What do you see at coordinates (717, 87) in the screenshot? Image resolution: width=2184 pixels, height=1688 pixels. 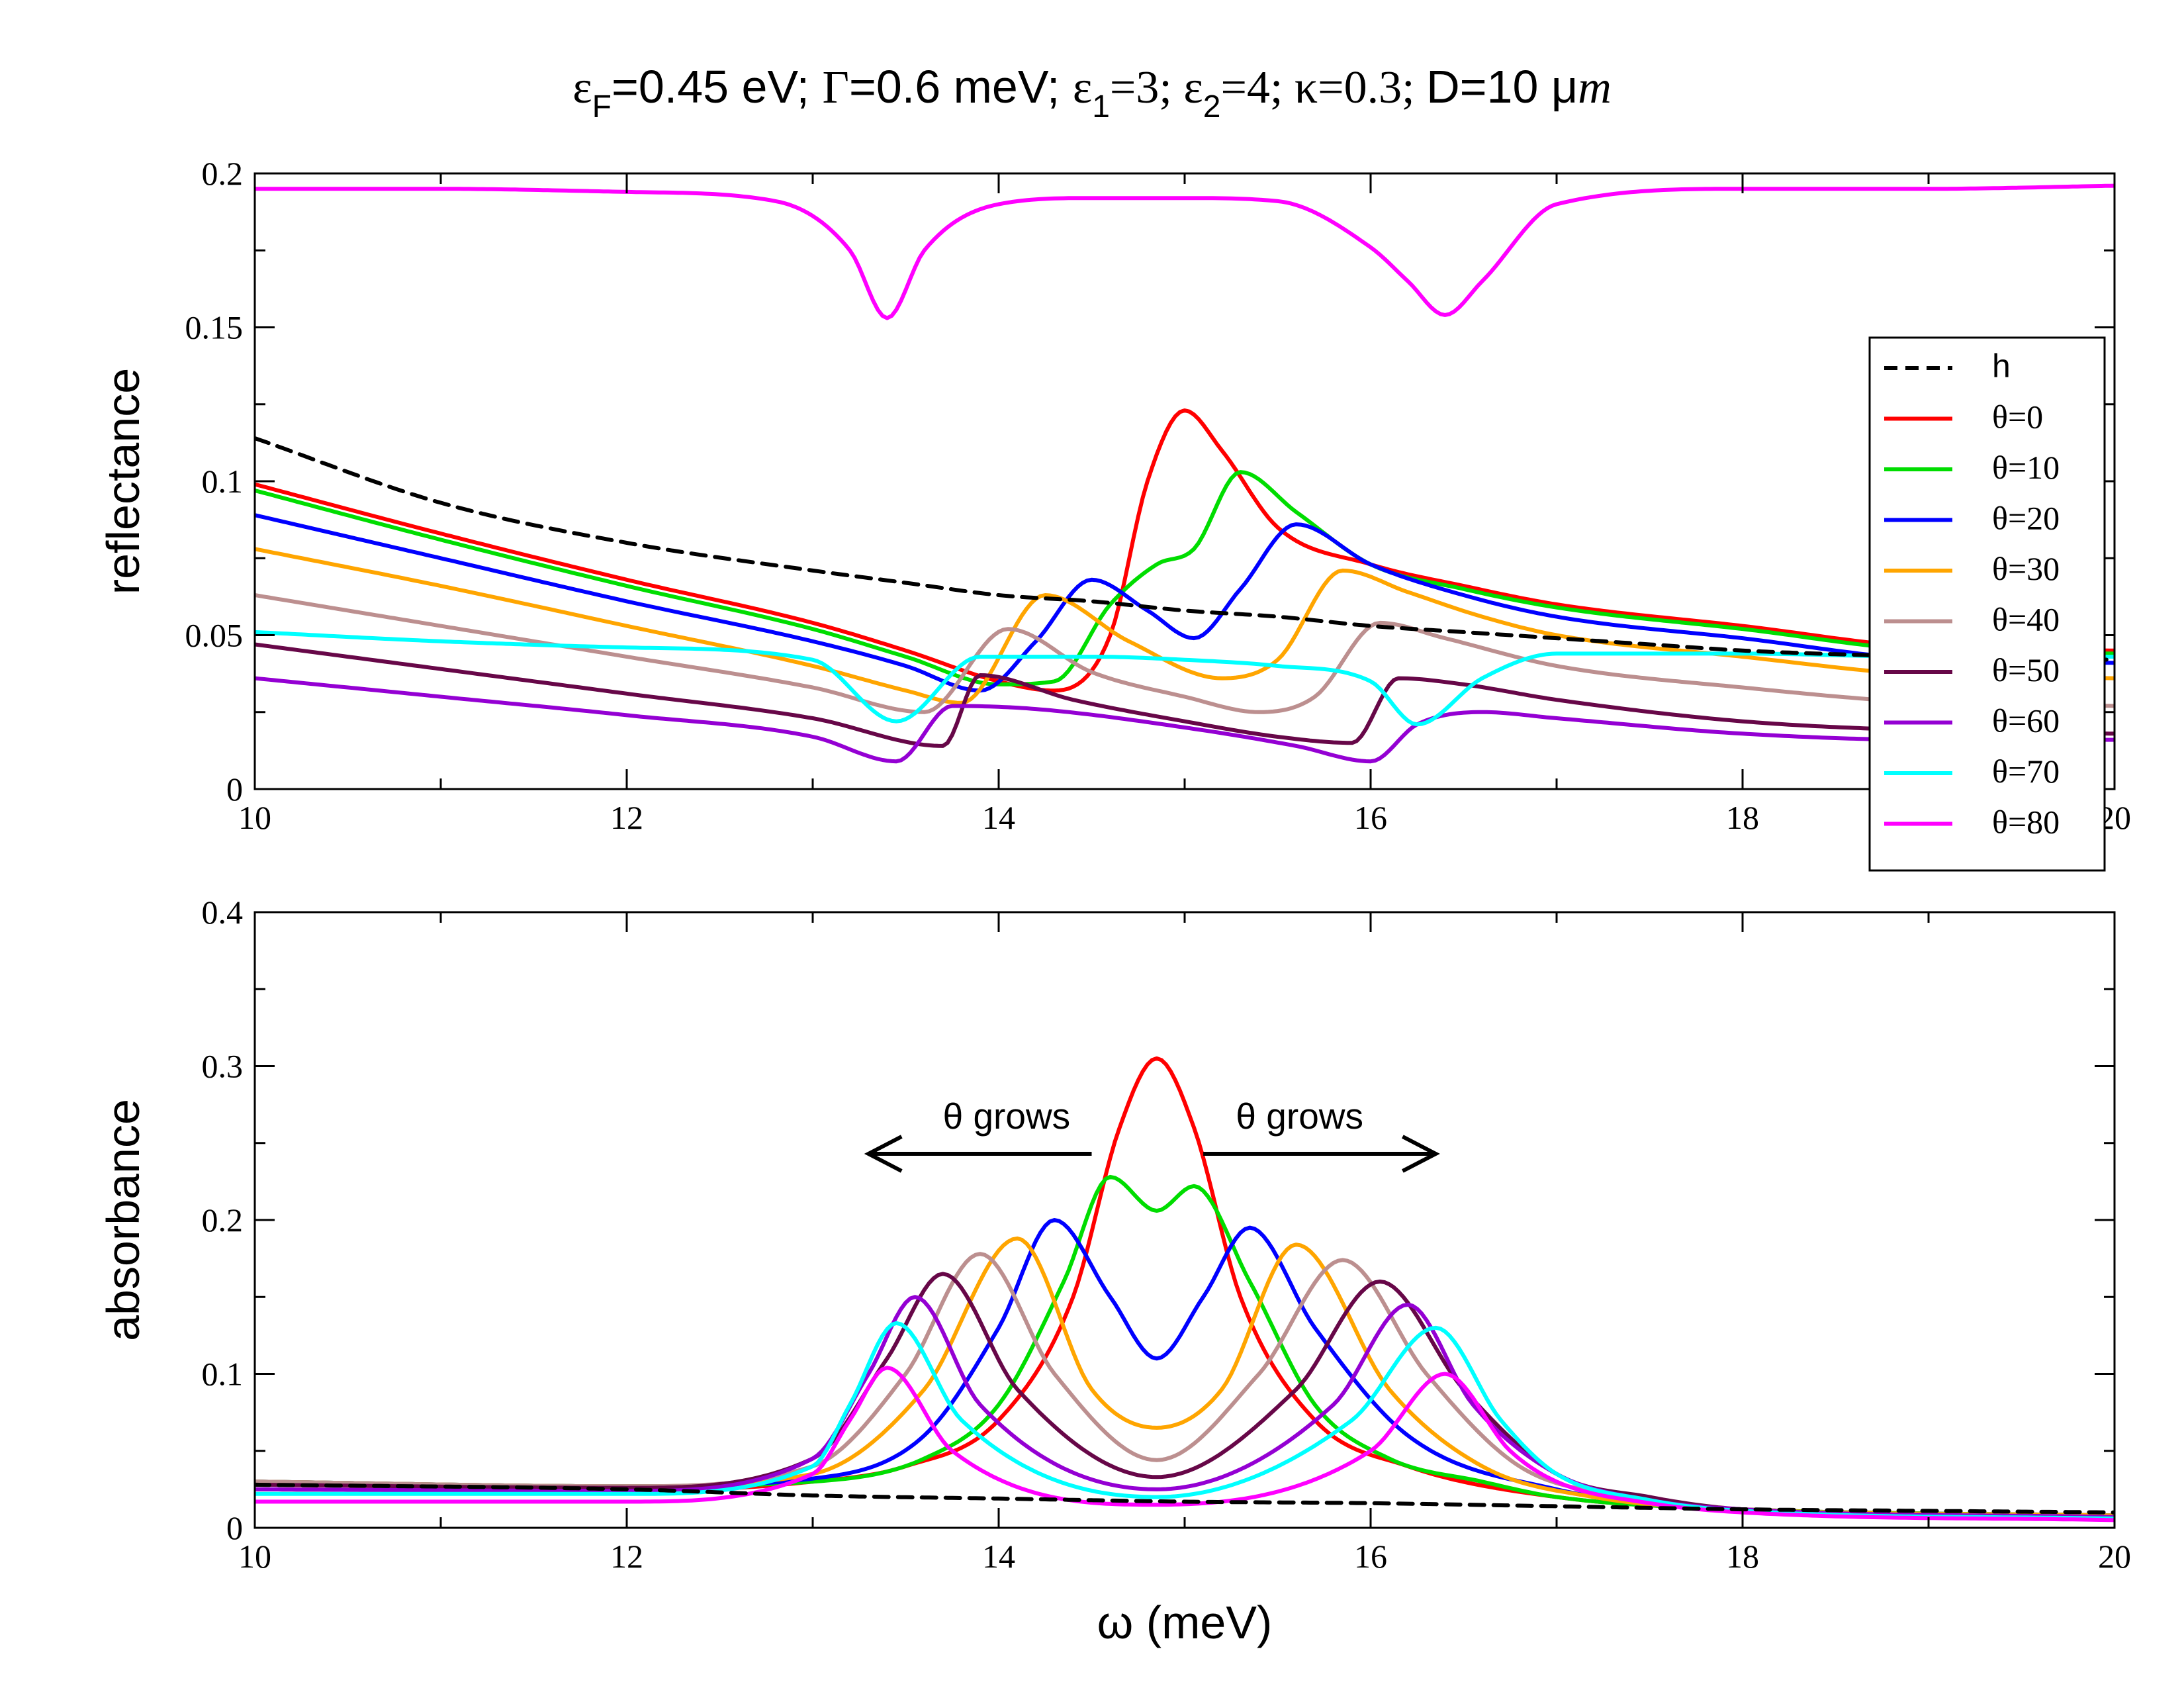 I see `title-part: =0.45 eV;` at bounding box center [717, 87].